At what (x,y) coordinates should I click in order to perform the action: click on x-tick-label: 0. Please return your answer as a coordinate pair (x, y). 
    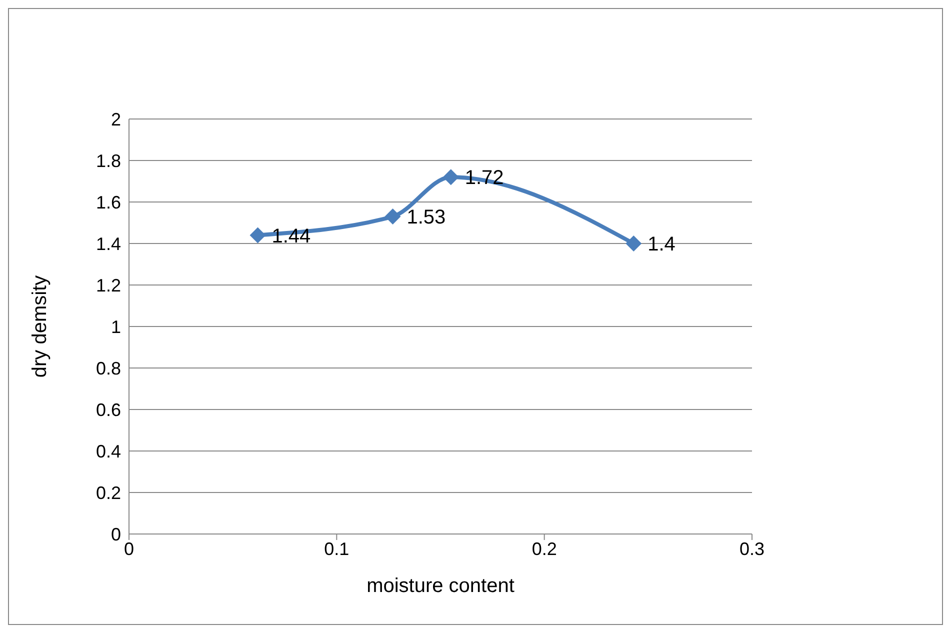
    Looking at the image, I should click on (129, 548).